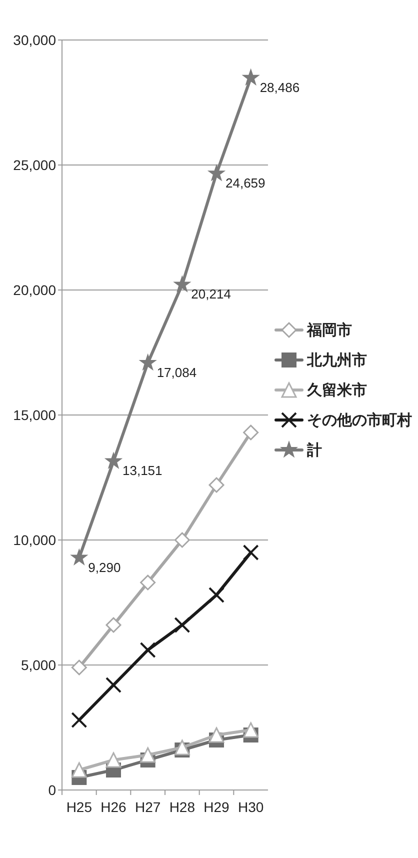  What do you see at coordinates (359, 420) in the screenshot?
I see `legend-label: その他の市町村` at bounding box center [359, 420].